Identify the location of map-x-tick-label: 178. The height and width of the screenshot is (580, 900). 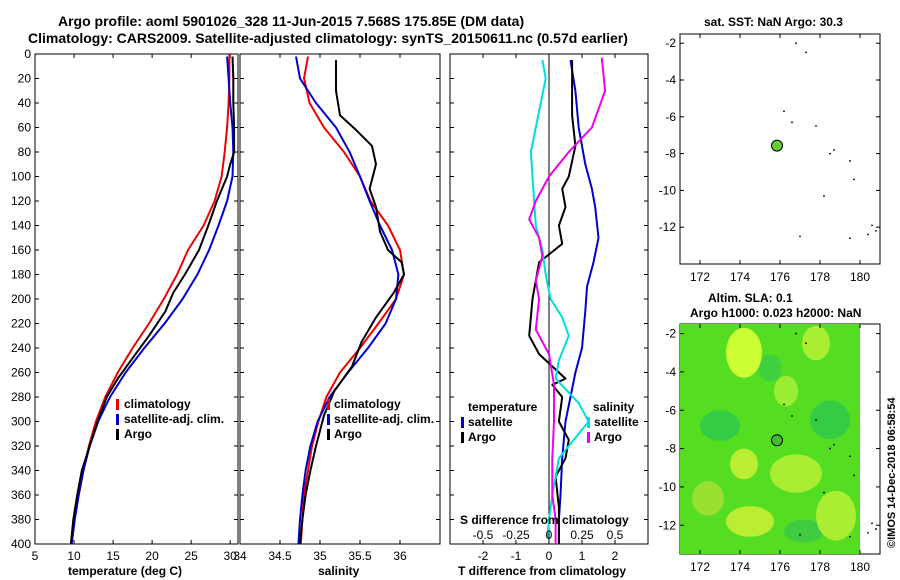
(820, 277).